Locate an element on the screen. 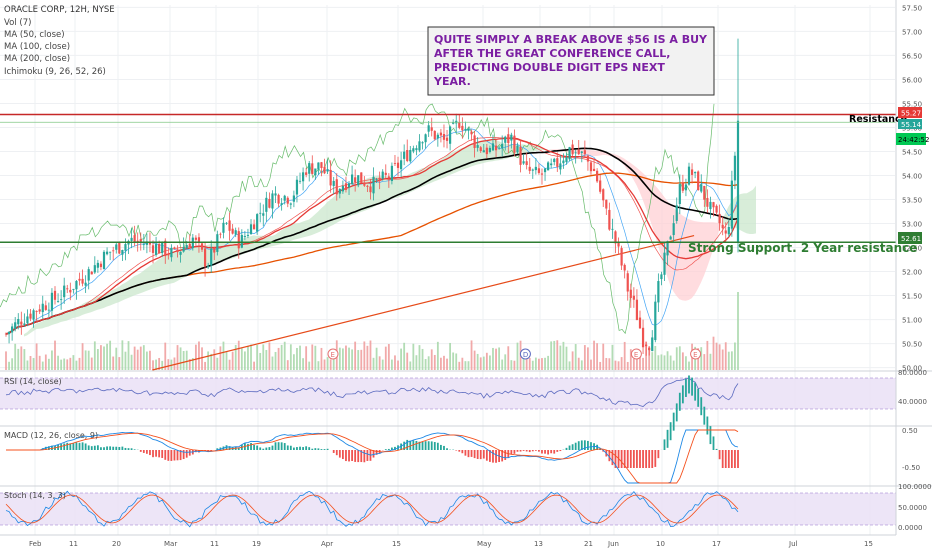  legend-vol: Vol (7) is located at coordinates (17, 23).